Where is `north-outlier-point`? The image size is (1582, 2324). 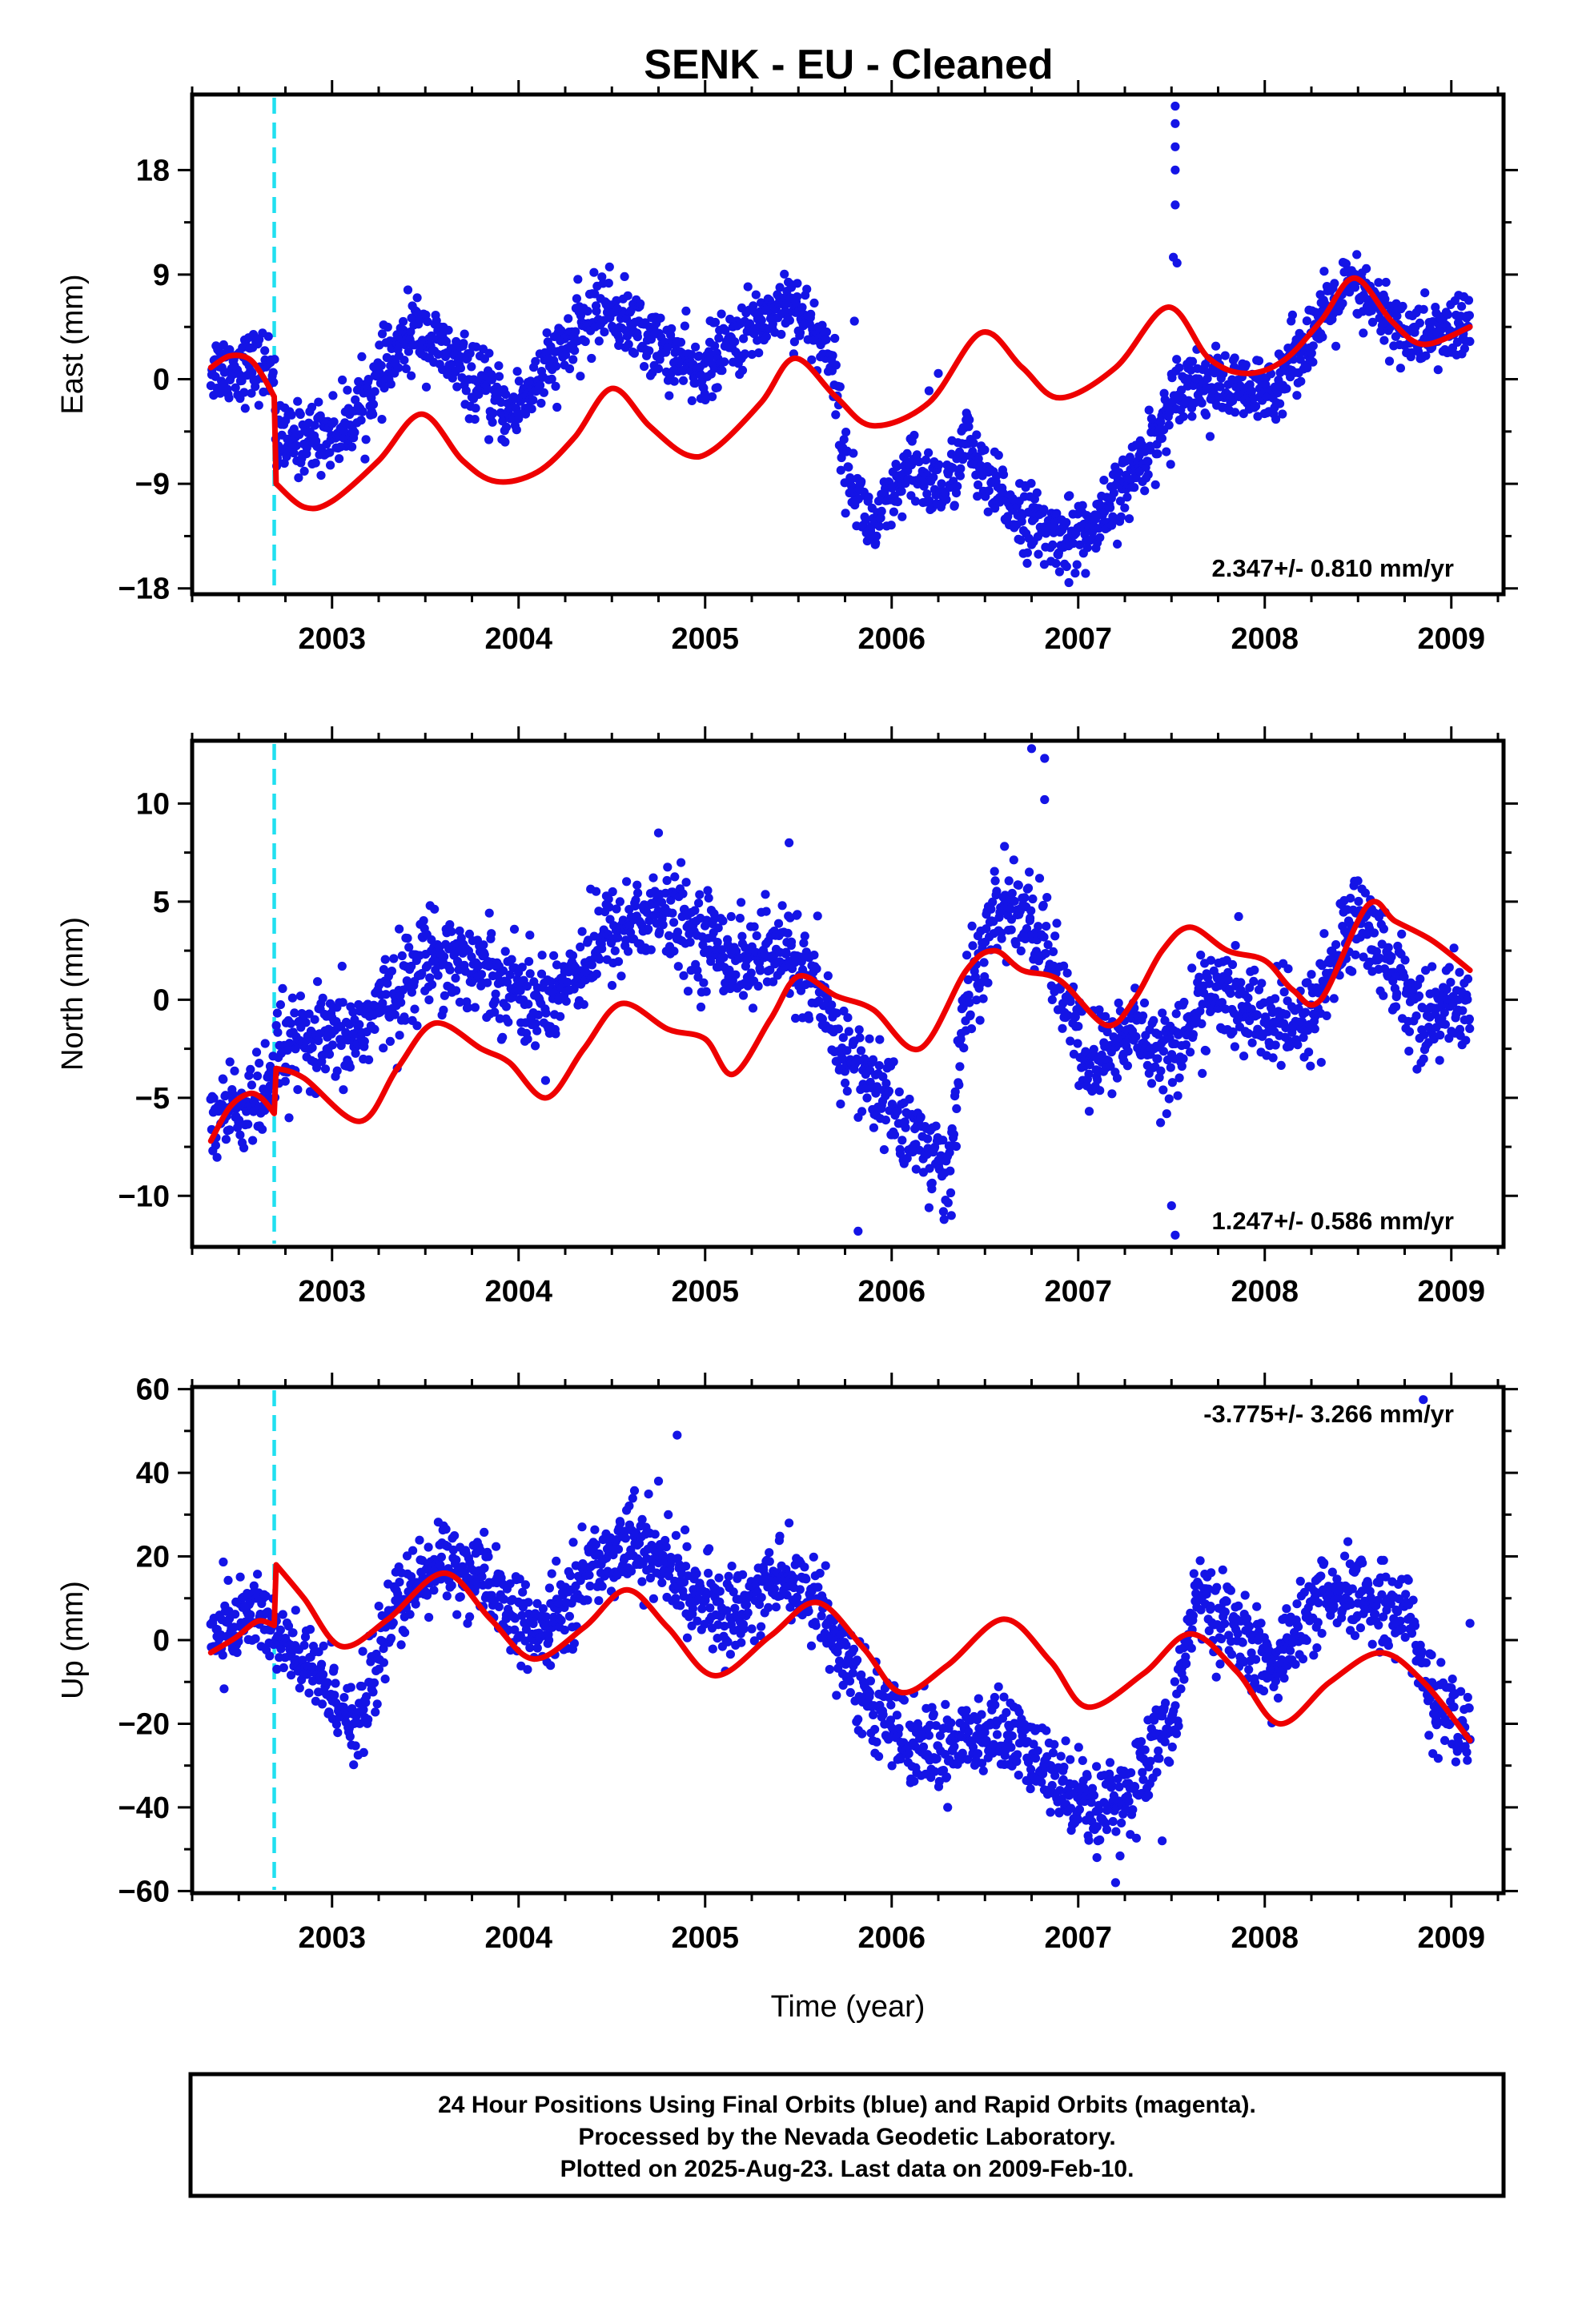
north-outlier-point is located at coordinates (658, 833).